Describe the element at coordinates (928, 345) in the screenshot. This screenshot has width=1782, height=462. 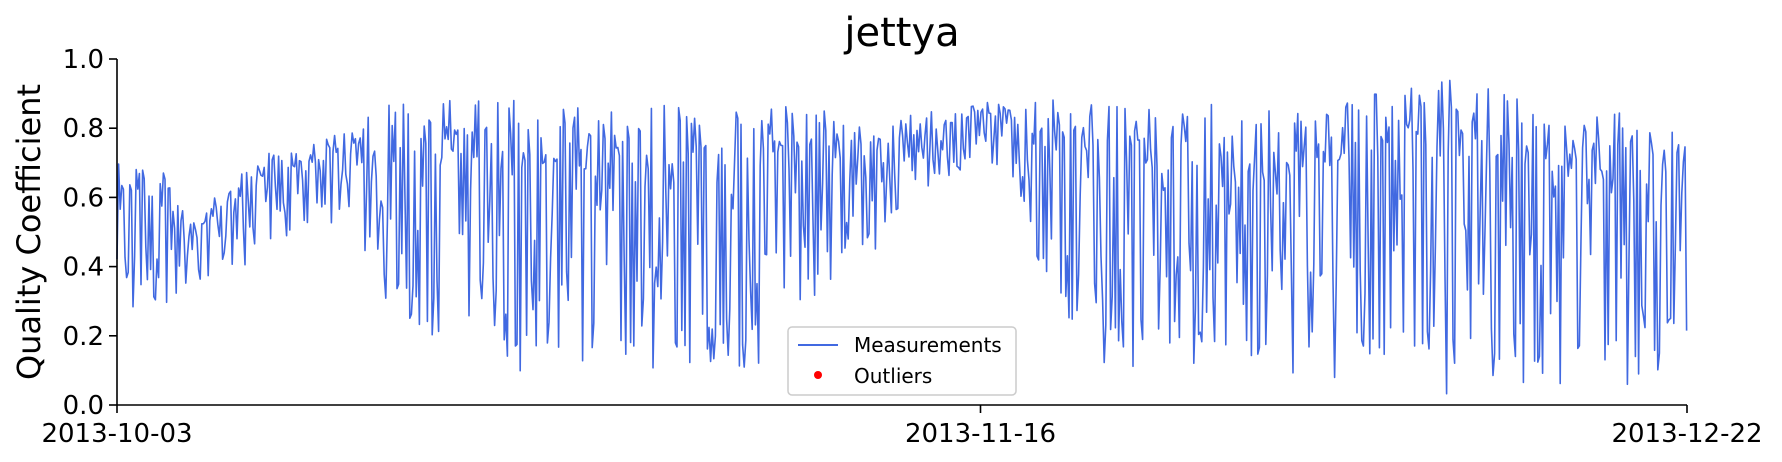
I see `legend-measurements-label: Measurements` at that location.